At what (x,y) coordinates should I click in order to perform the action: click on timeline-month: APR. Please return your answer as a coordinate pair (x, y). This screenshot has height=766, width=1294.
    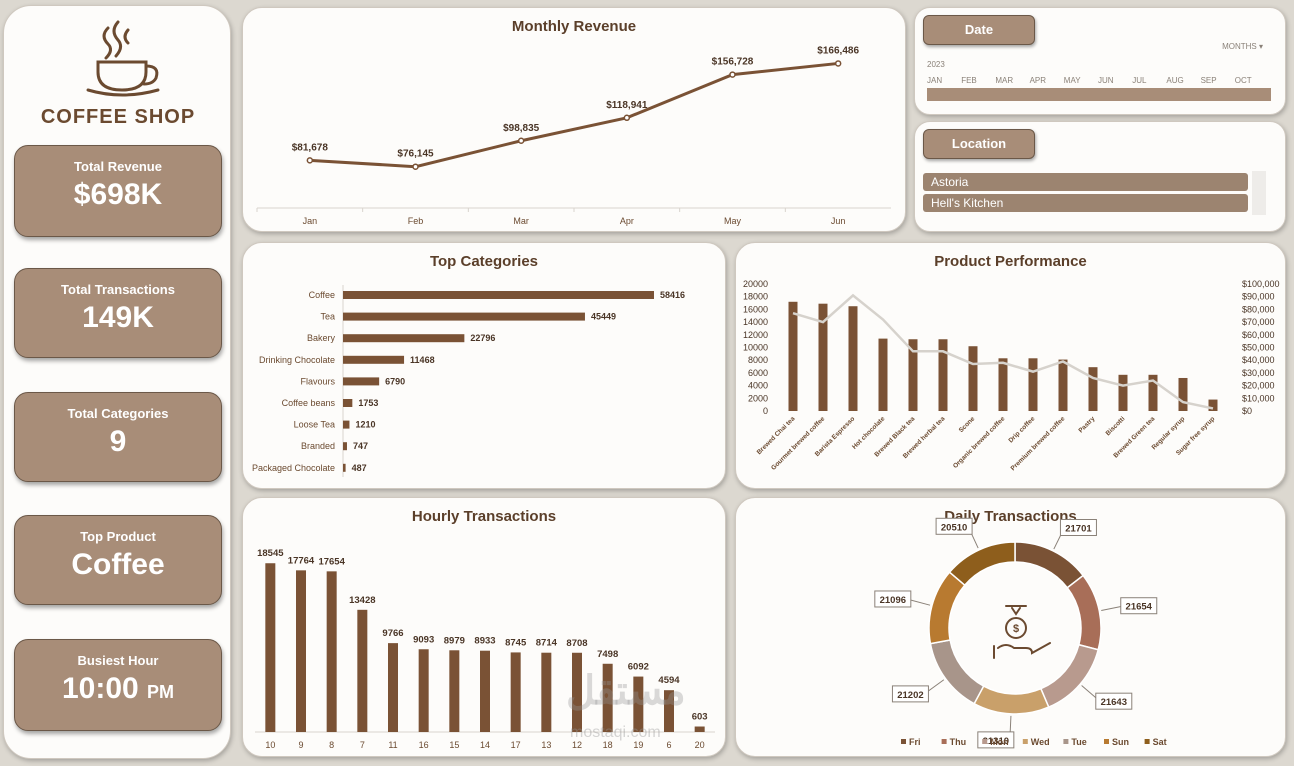
    Looking at the image, I should click on (1038, 80).